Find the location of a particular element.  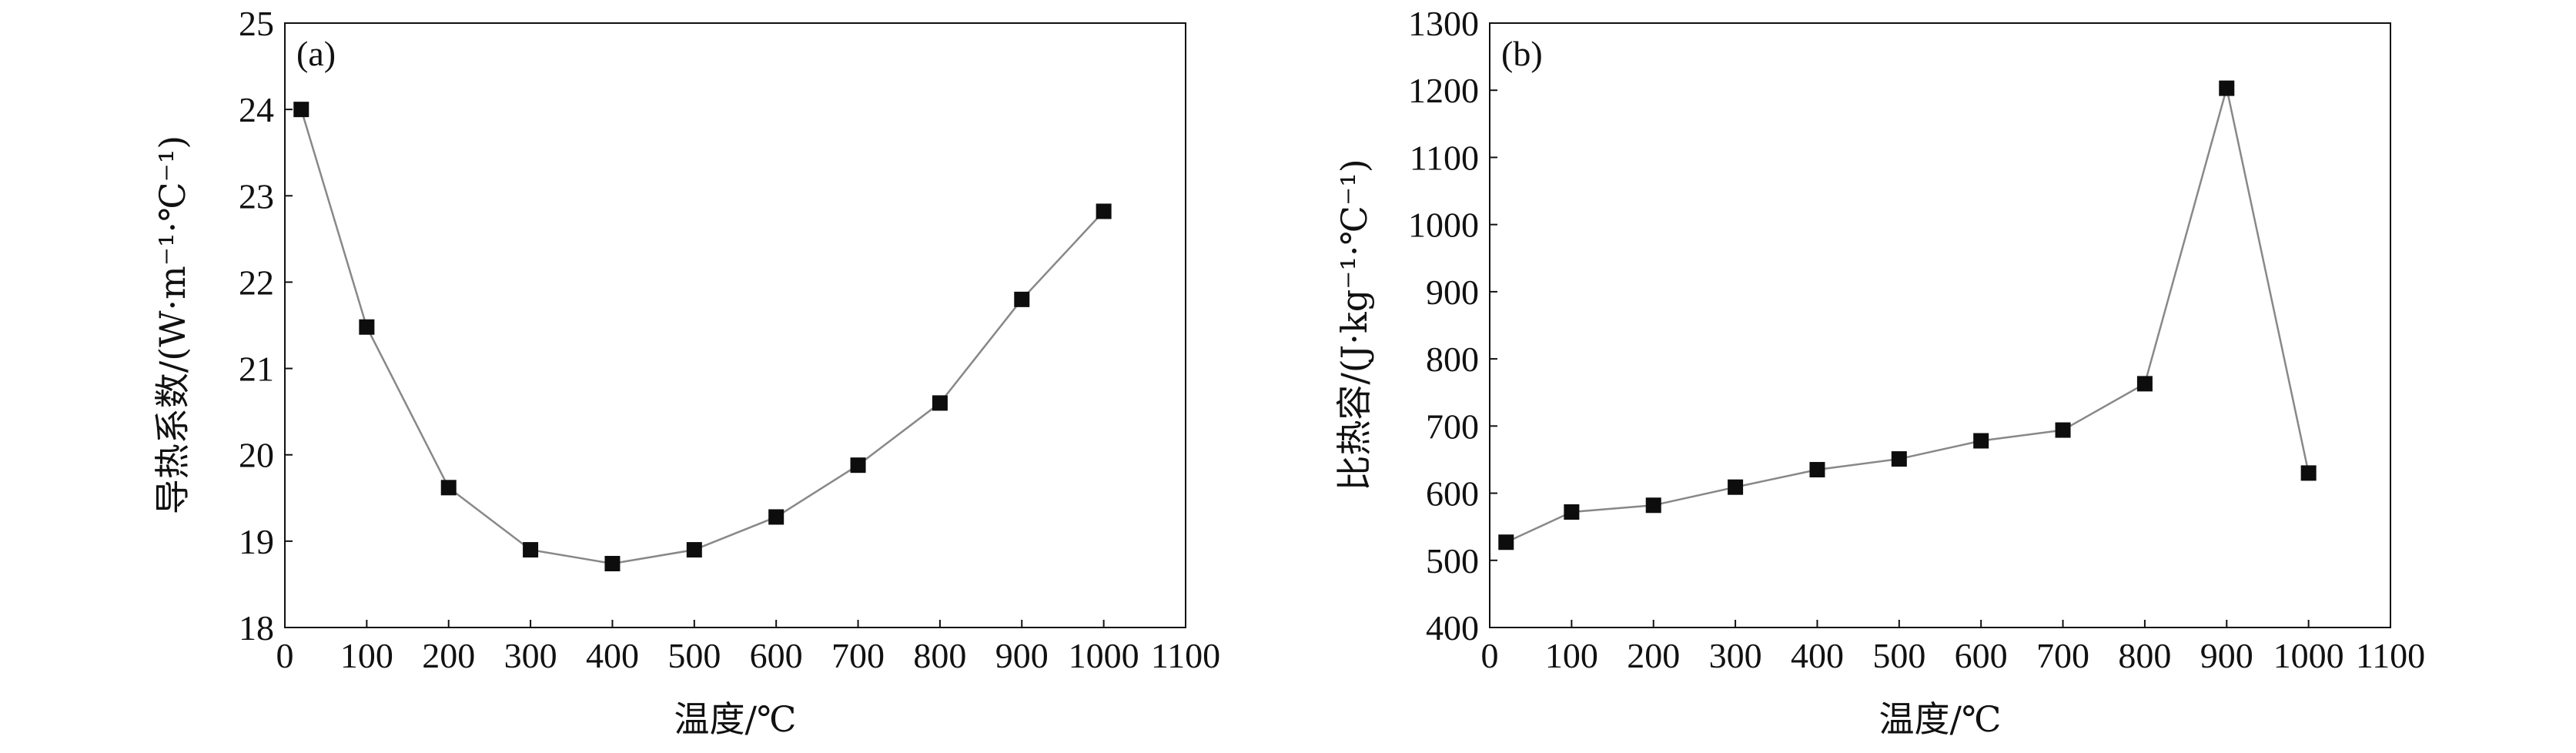

panel-label-a: (a) is located at coordinates (316, 53).